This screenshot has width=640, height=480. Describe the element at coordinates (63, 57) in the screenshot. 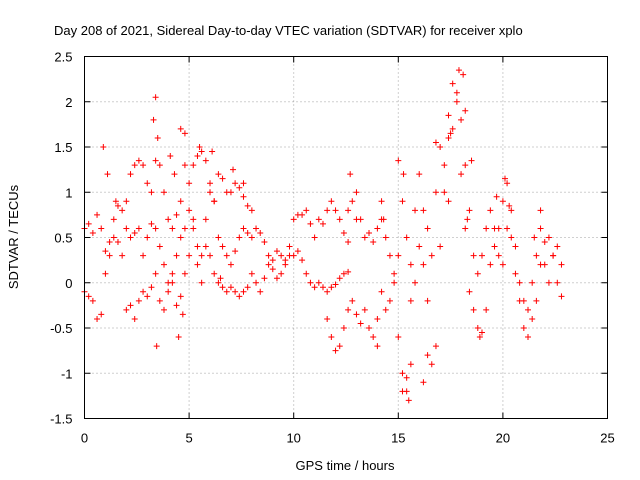

I see `y-tick-label: 2.5` at that location.